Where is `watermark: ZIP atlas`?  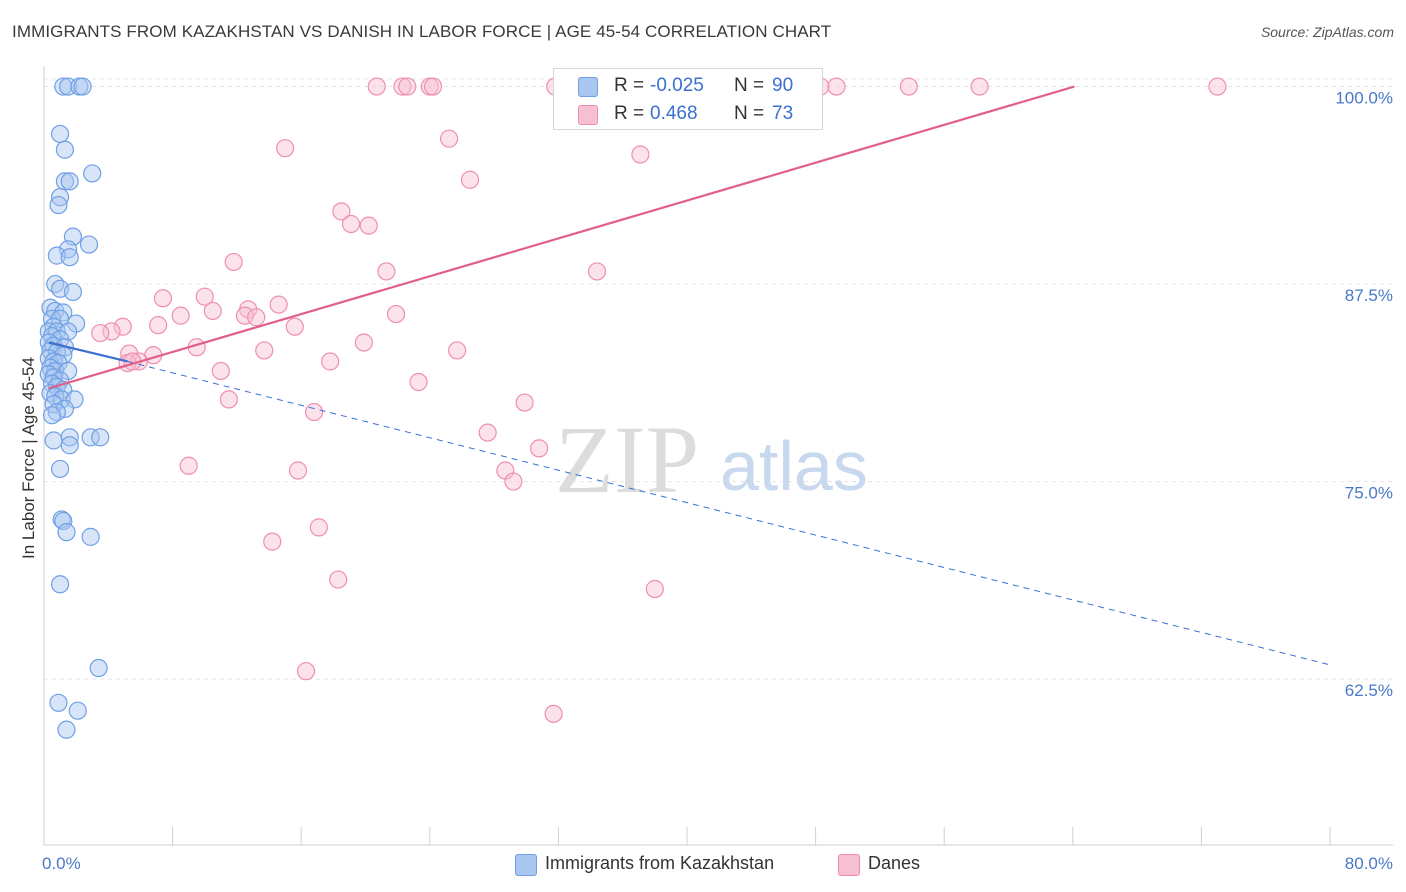
watermark: ZIP atlas is located at coordinates (711, 459).